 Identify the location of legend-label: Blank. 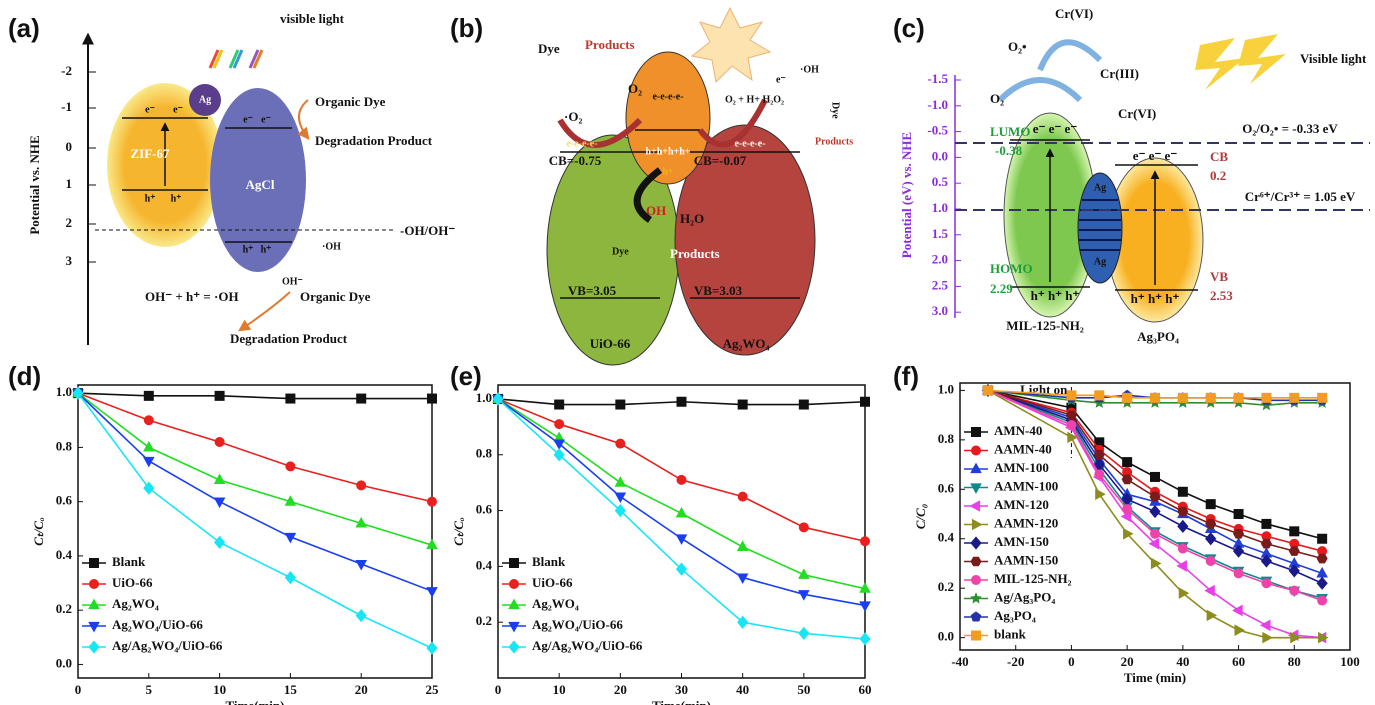
(129, 561).